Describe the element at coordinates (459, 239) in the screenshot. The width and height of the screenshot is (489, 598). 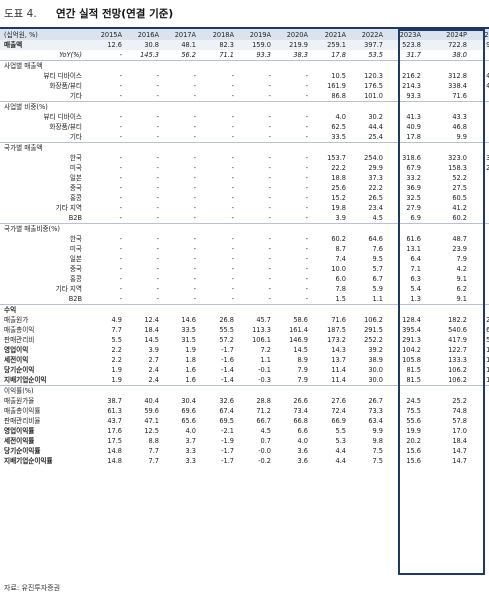
I see `table-cell: 48.7` at that location.